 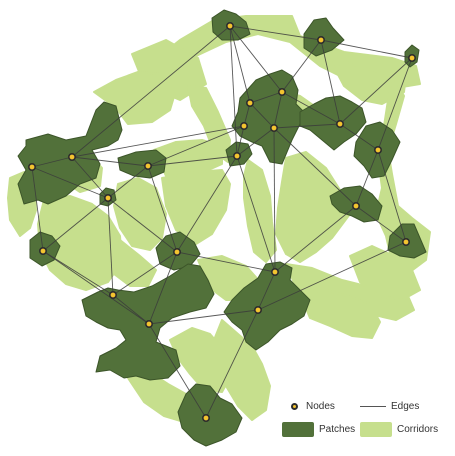 I want to click on legend-corridors: Corridors, so click(x=399, y=429).